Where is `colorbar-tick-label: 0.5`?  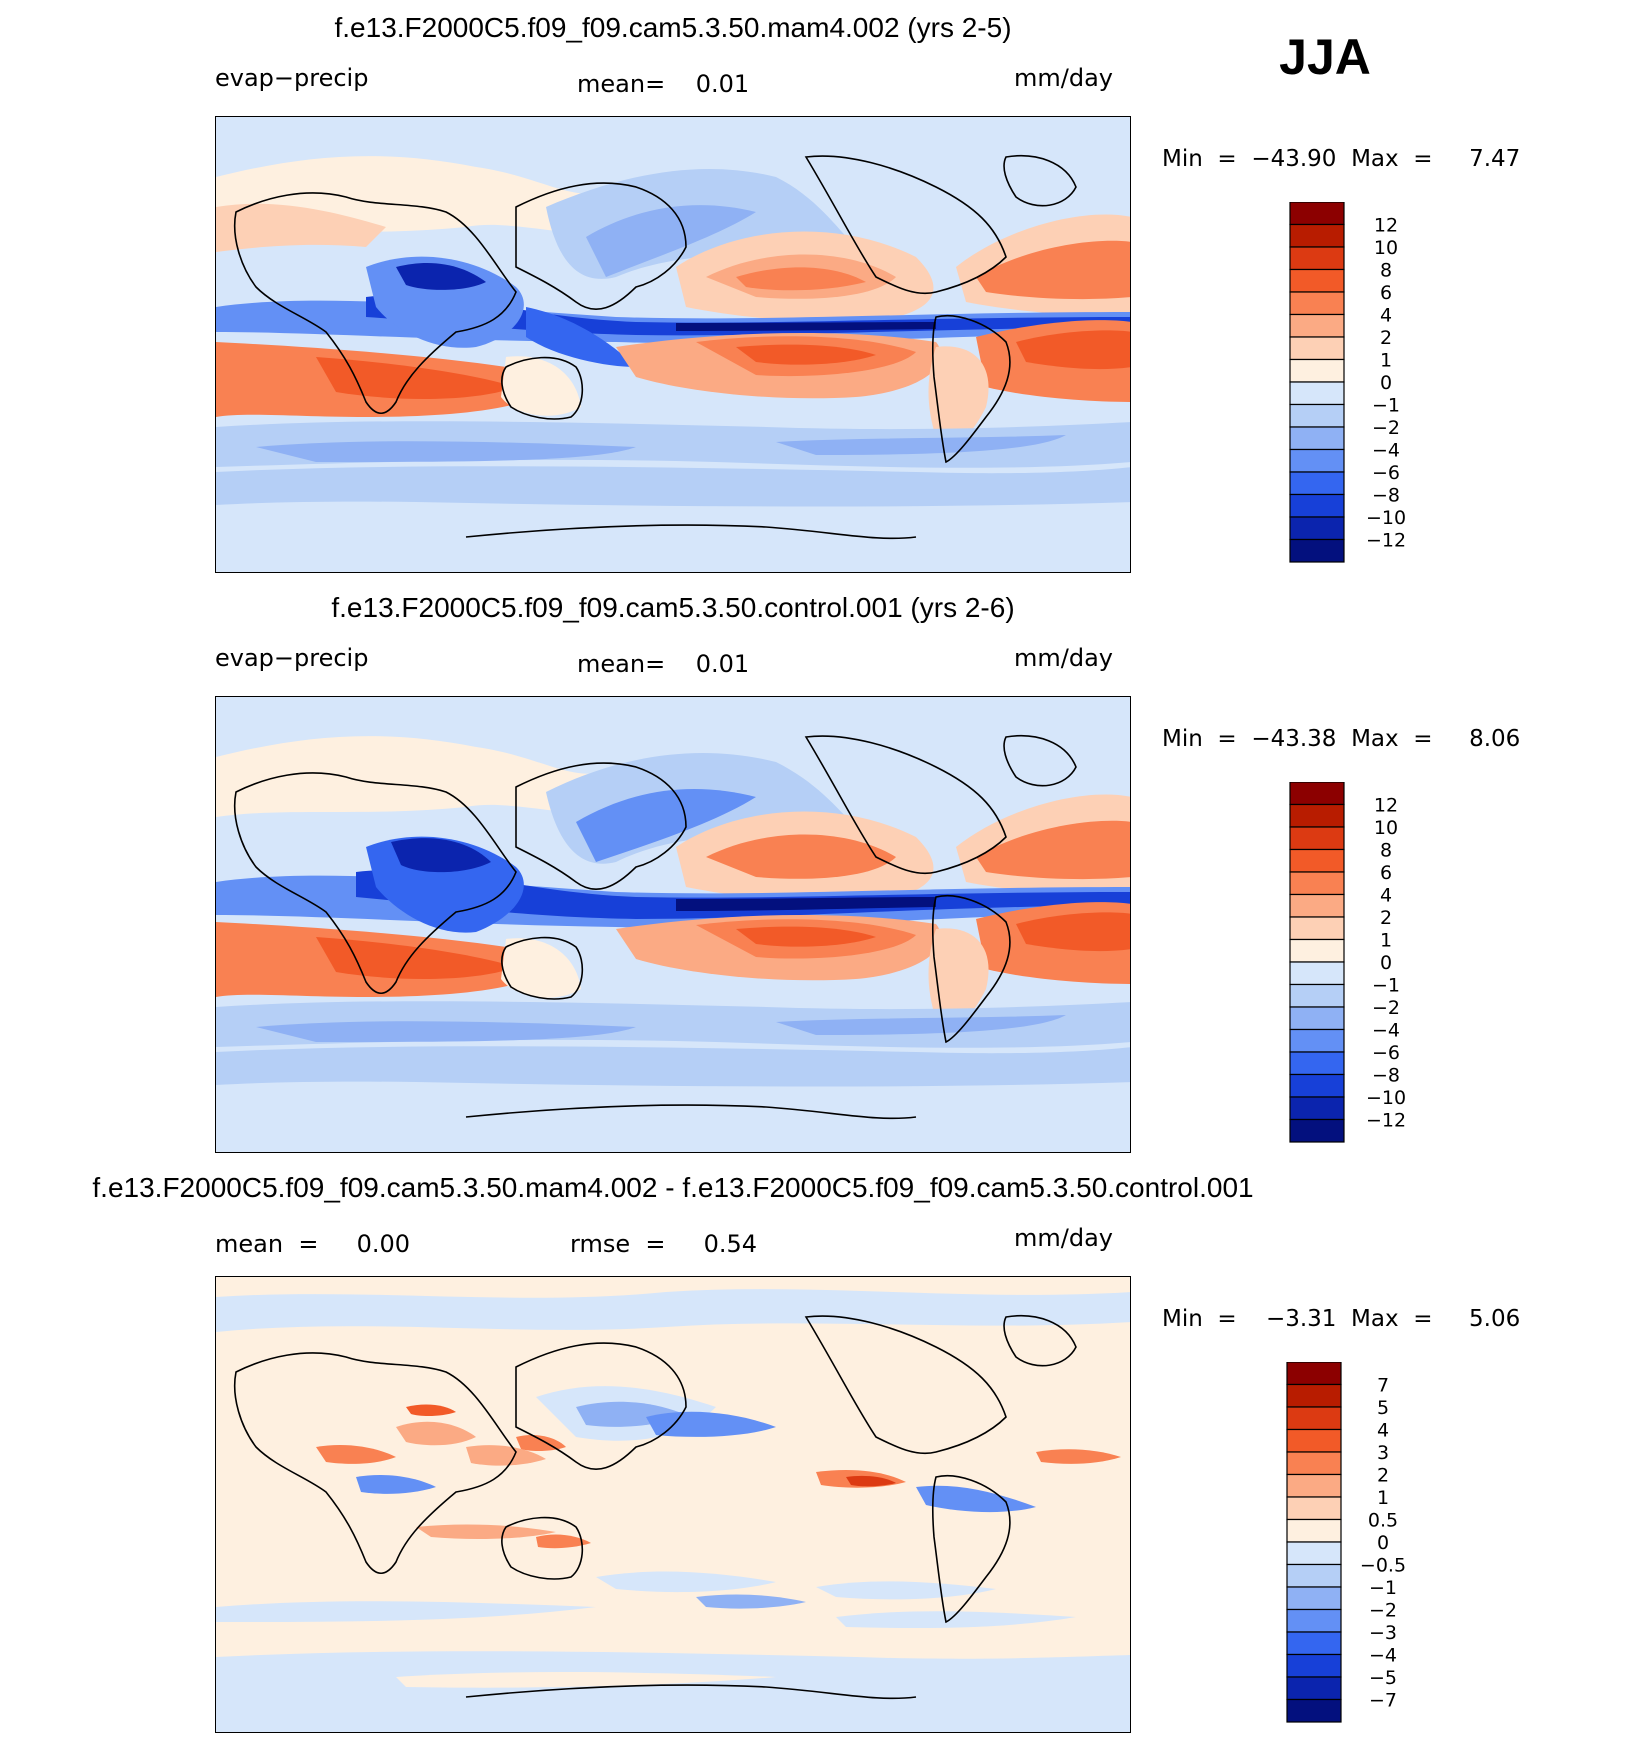 colorbar-tick-label: 0.5 is located at coordinates (1383, 1521).